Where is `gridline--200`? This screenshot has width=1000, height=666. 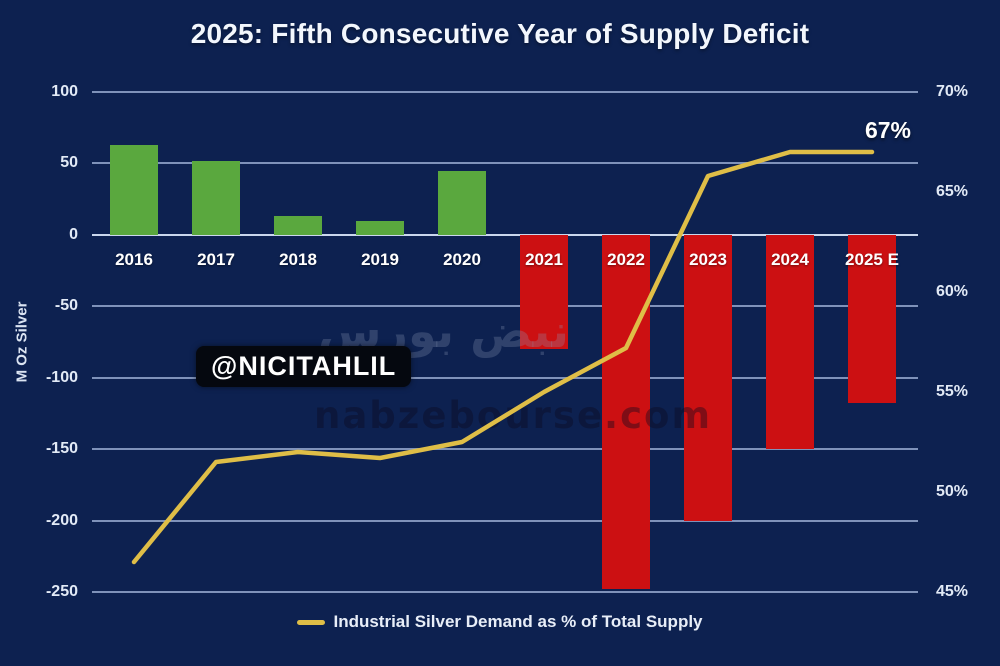
gridline--200 is located at coordinates (505, 520).